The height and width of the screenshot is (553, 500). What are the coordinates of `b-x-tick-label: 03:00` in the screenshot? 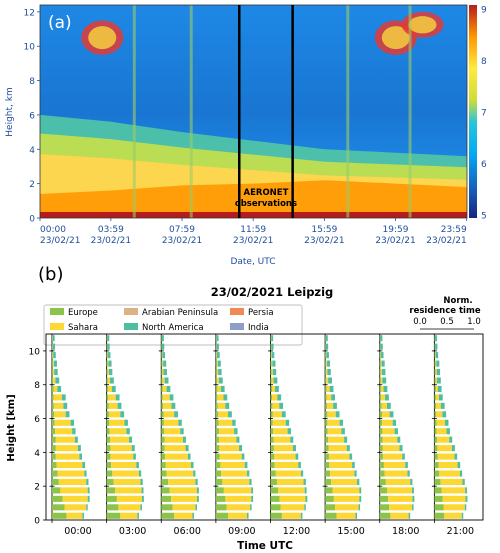 It's located at (132, 531).